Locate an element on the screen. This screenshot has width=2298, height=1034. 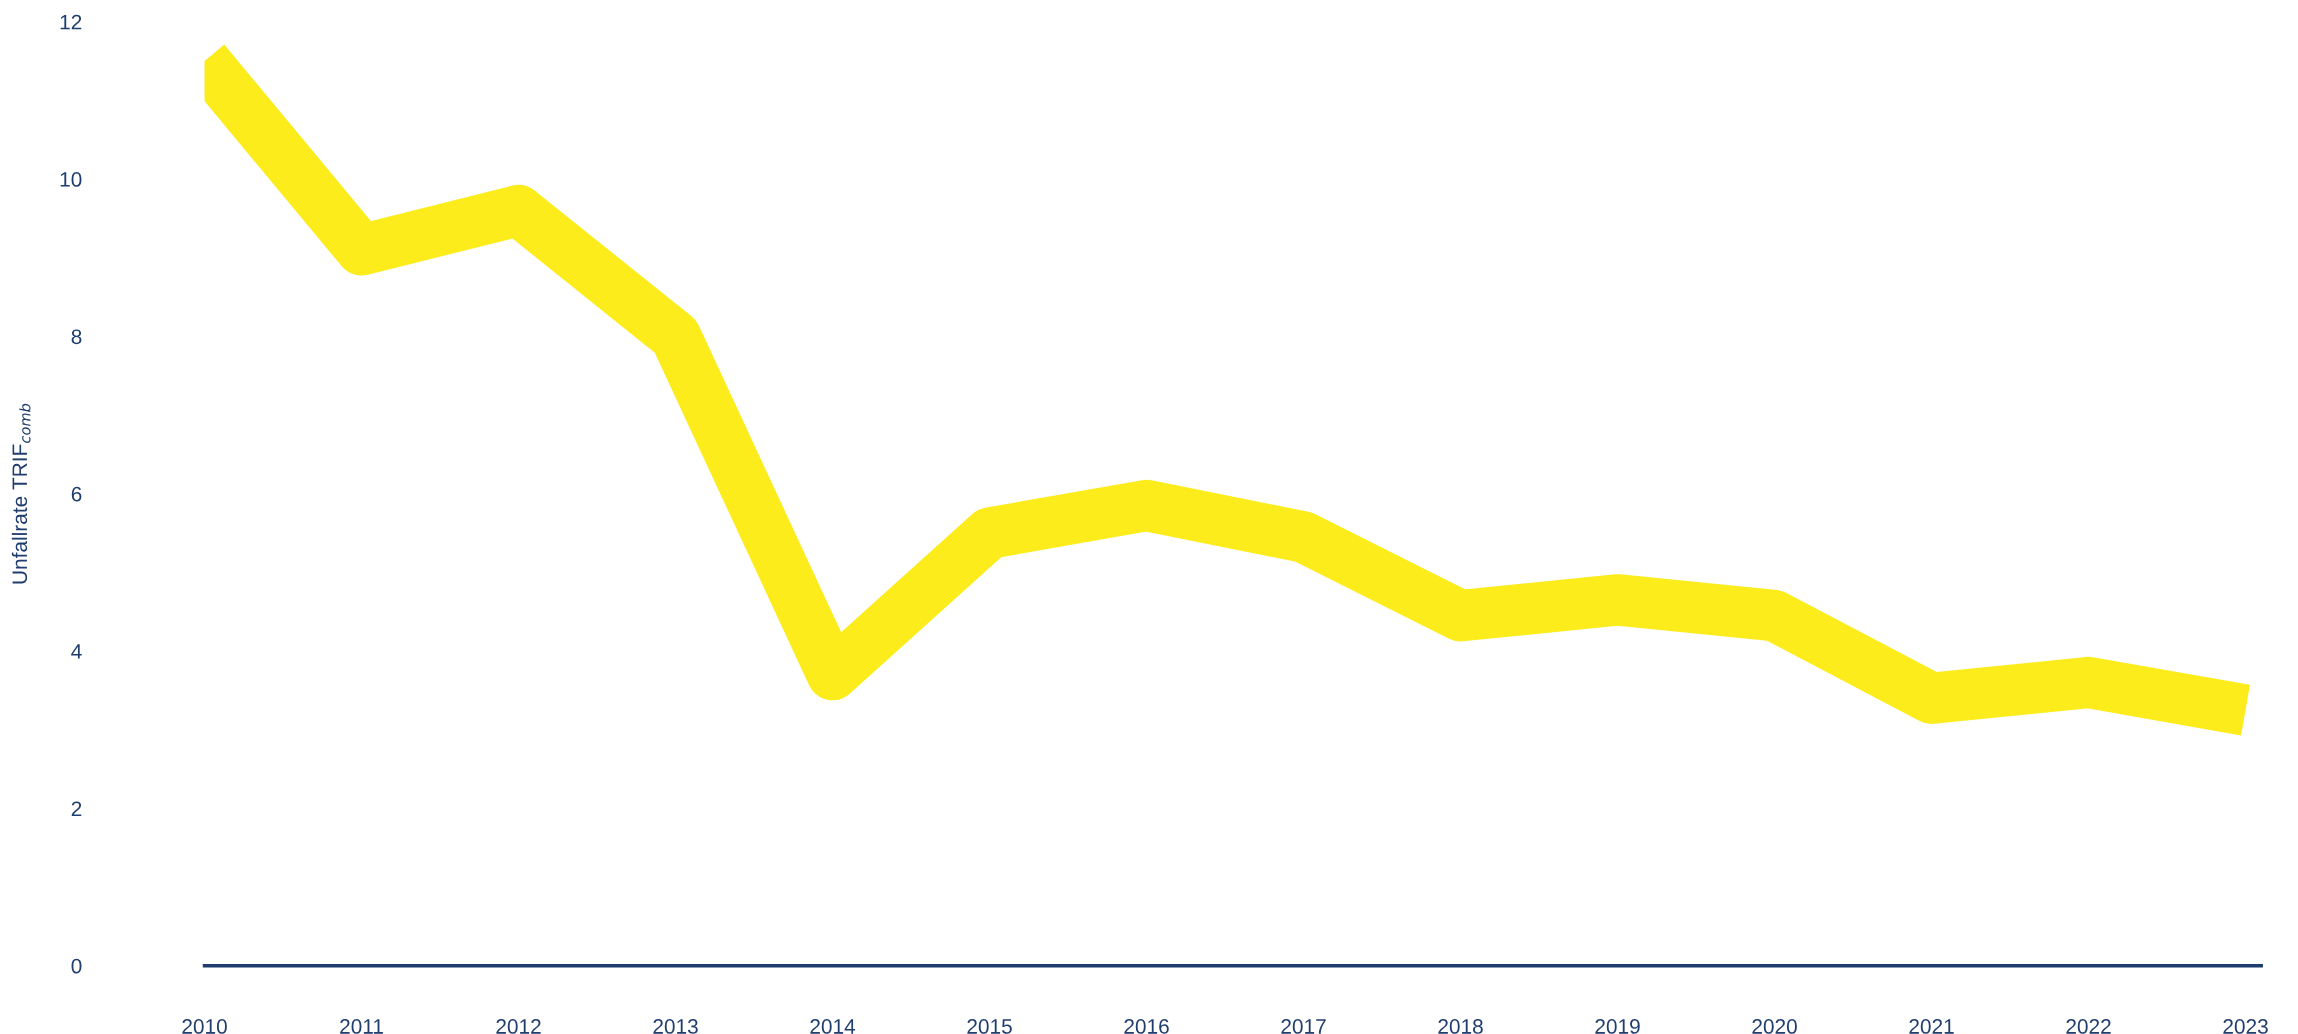
y-tick-label: 6 is located at coordinates (76, 494).